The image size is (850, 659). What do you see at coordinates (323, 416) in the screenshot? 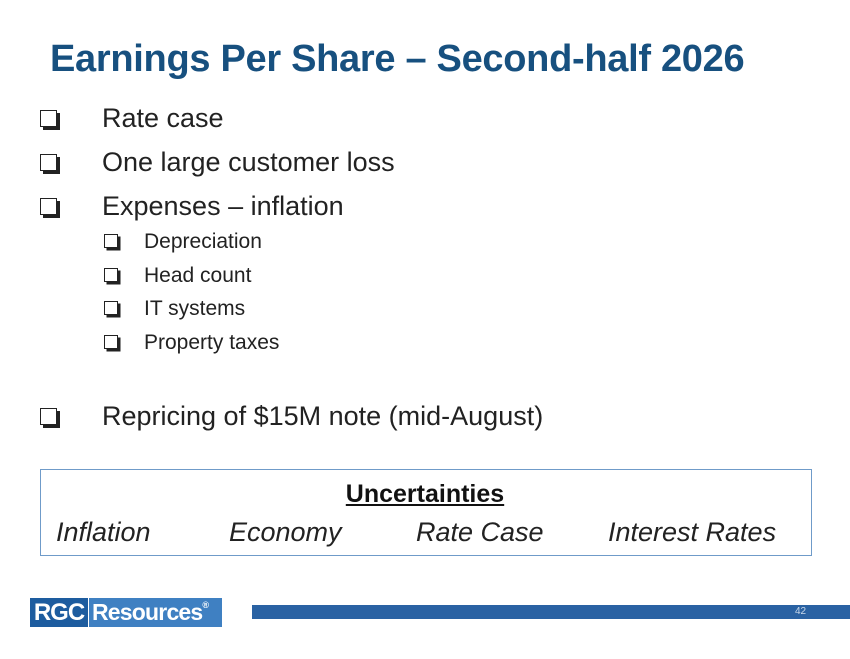
I see `bullet: Repricing of $15M note (mid-August)` at bounding box center [323, 416].